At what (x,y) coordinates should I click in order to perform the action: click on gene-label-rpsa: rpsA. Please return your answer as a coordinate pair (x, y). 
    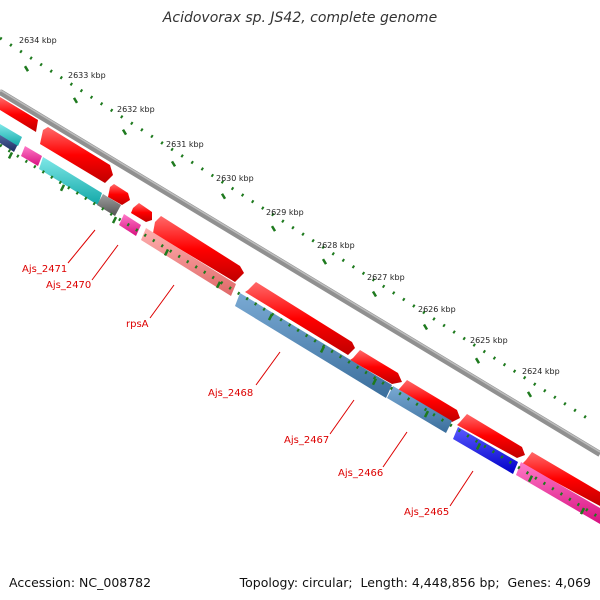
    Looking at the image, I should click on (137, 324).